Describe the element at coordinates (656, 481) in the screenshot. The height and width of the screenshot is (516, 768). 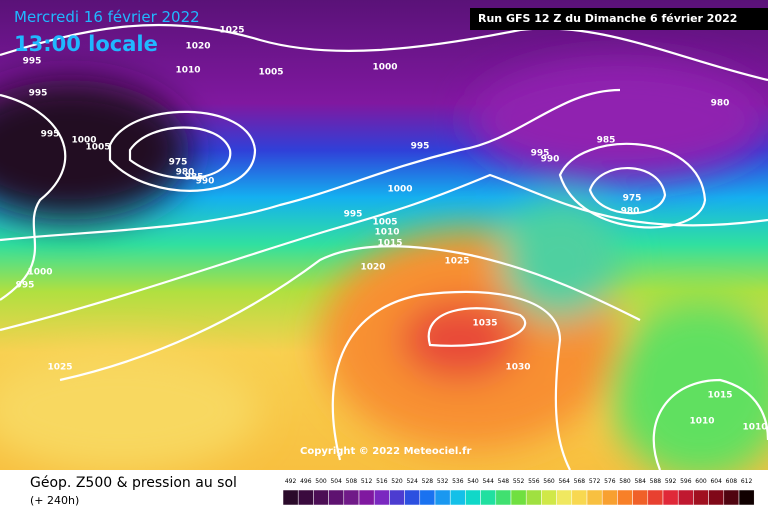
I see `colorbar-label: 588` at that location.